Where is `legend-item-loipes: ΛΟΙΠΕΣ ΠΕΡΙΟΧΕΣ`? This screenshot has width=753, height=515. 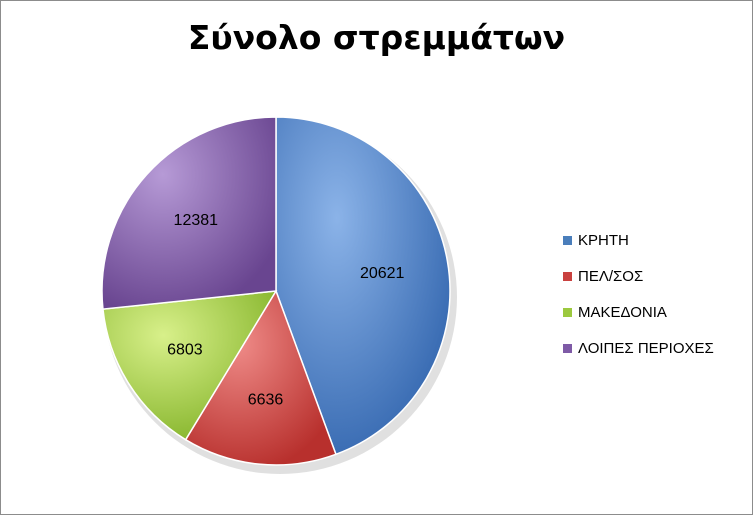
legend-item-loipes: ΛΟΙΠΕΣ ΠΕΡΙΟΧΕΣ is located at coordinates (638, 348).